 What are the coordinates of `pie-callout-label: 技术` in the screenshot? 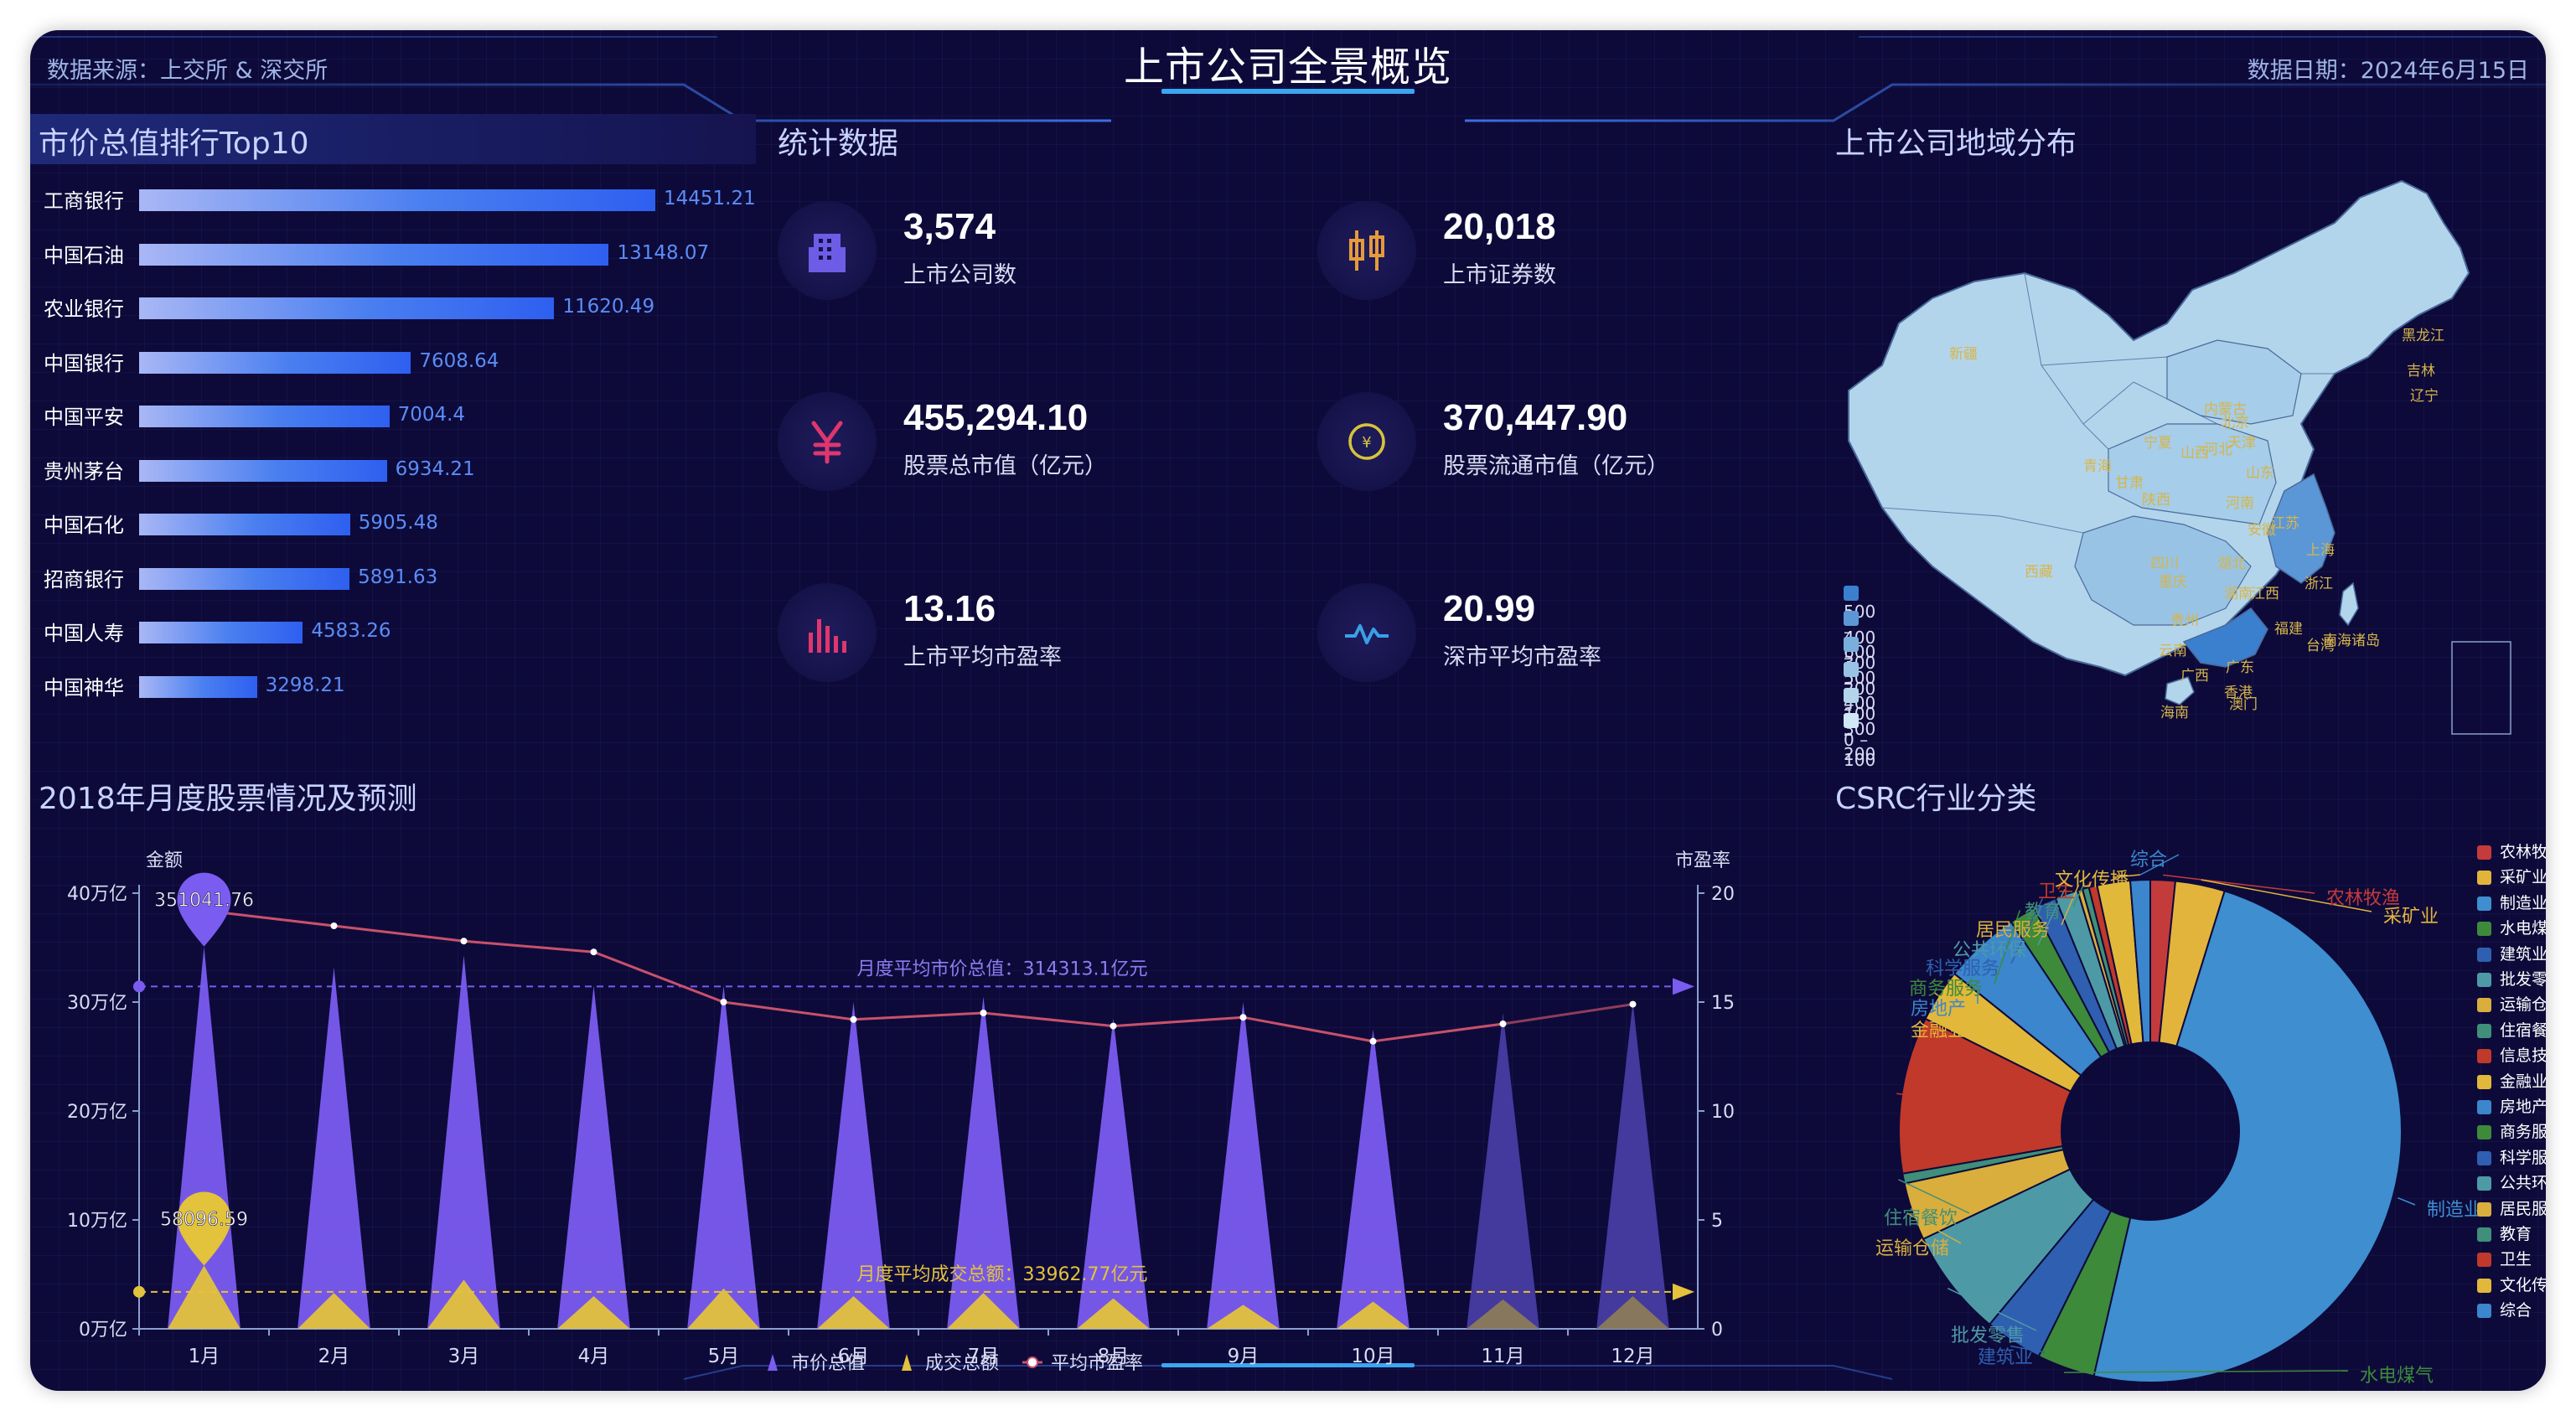 It's located at (1945, 1108).